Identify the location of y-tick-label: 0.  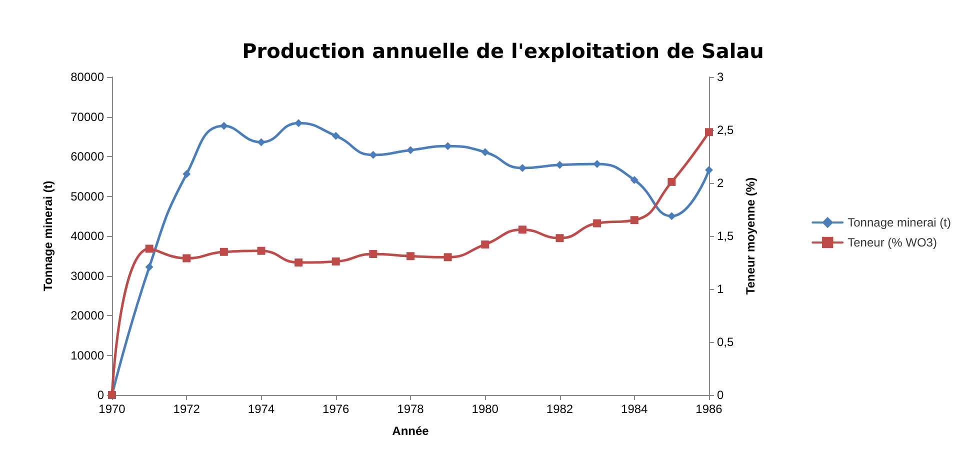
(100, 395).